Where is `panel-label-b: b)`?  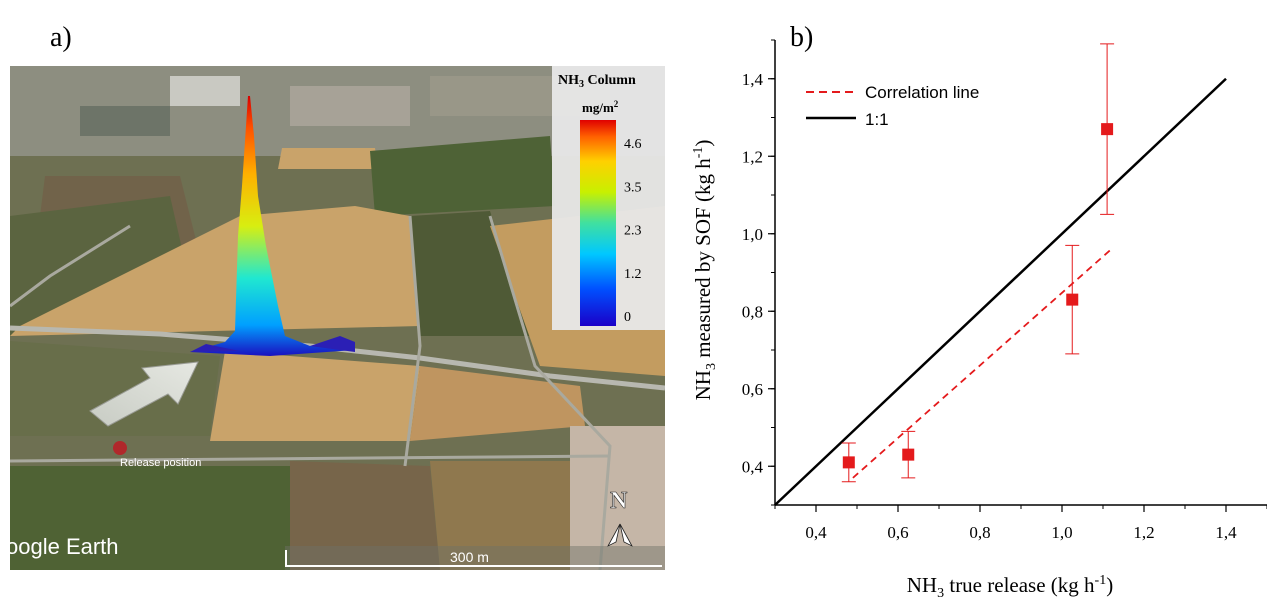 panel-label-b: b) is located at coordinates (802, 37).